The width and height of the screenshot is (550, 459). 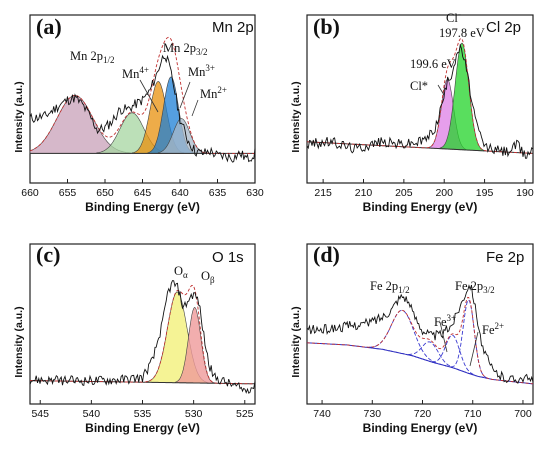 I want to click on peak-annotation: Cl-, so click(x=453, y=17).